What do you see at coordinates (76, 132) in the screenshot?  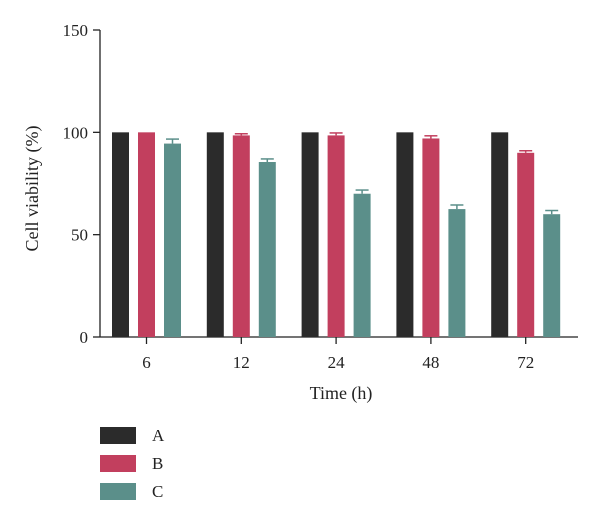 I see `y-tick-label: 100` at bounding box center [76, 132].